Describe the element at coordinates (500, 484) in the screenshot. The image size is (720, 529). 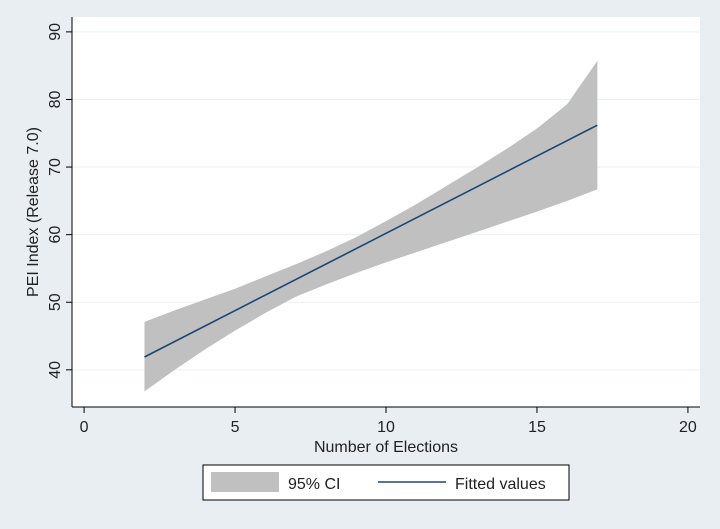
I see `legend-label-line: Fitted values` at that location.